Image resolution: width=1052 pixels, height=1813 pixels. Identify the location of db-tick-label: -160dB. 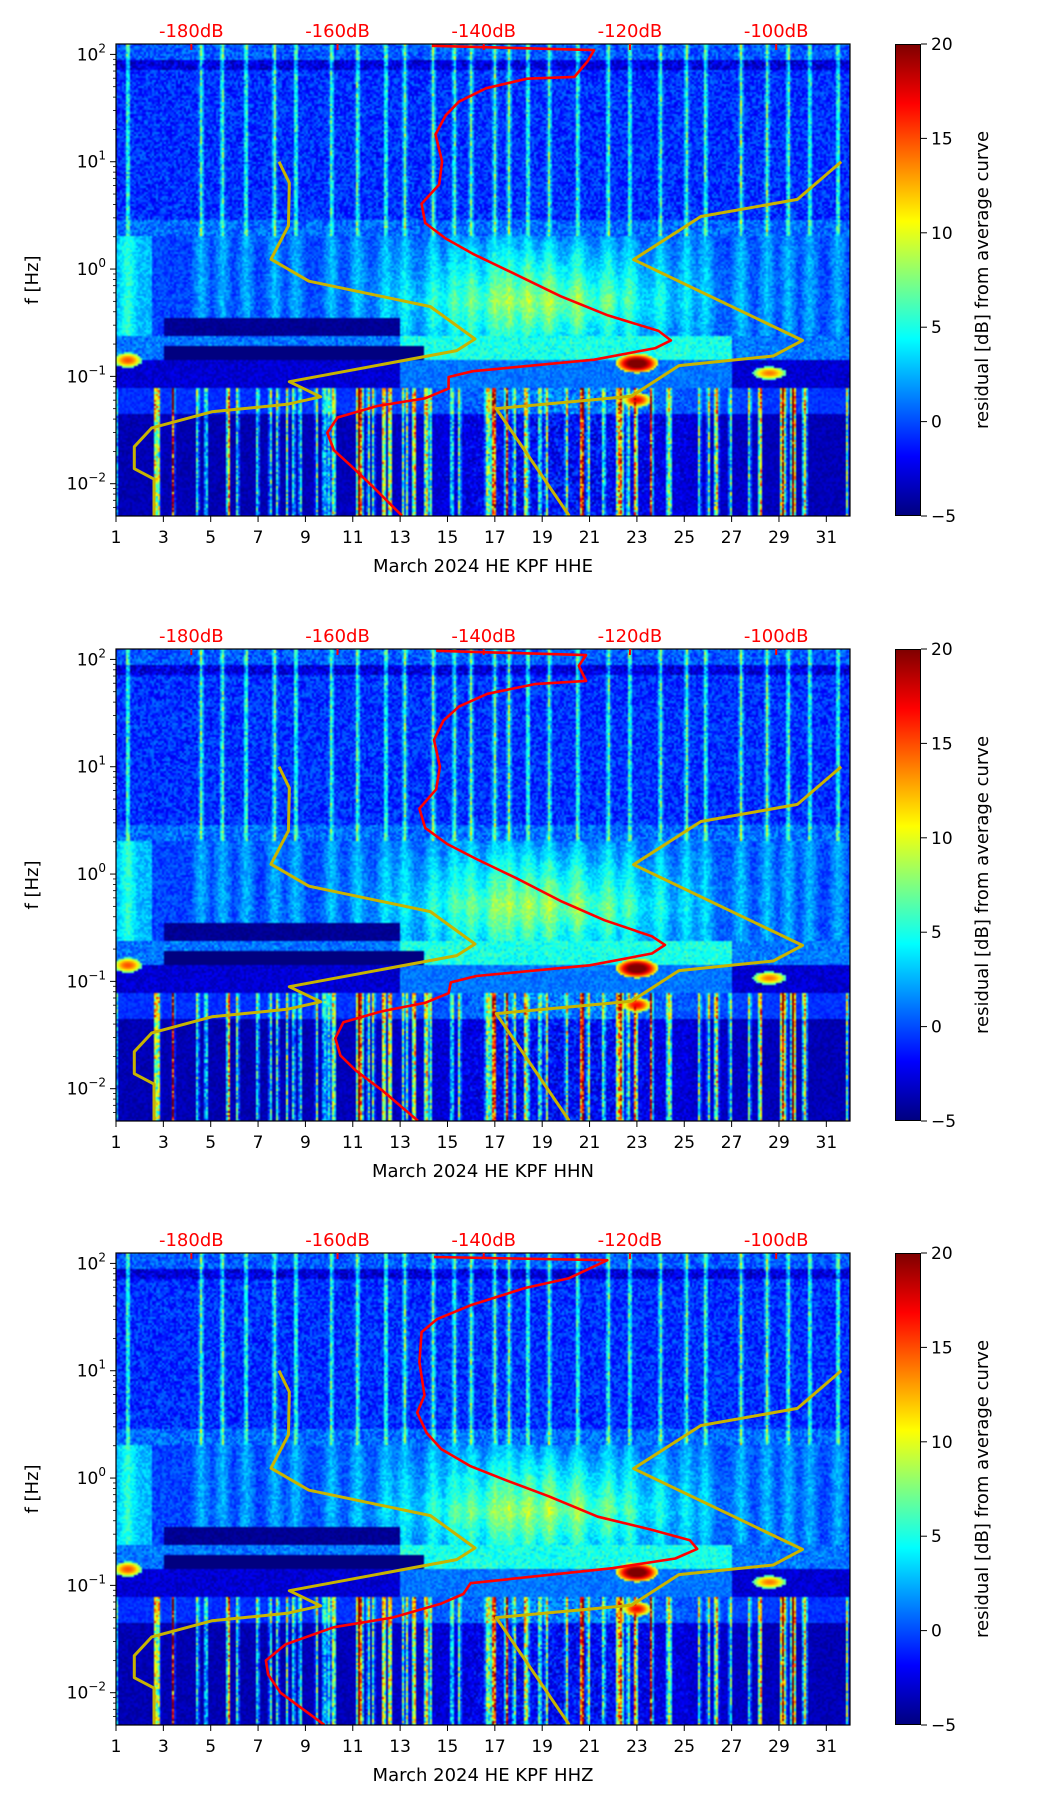
(337, 636).